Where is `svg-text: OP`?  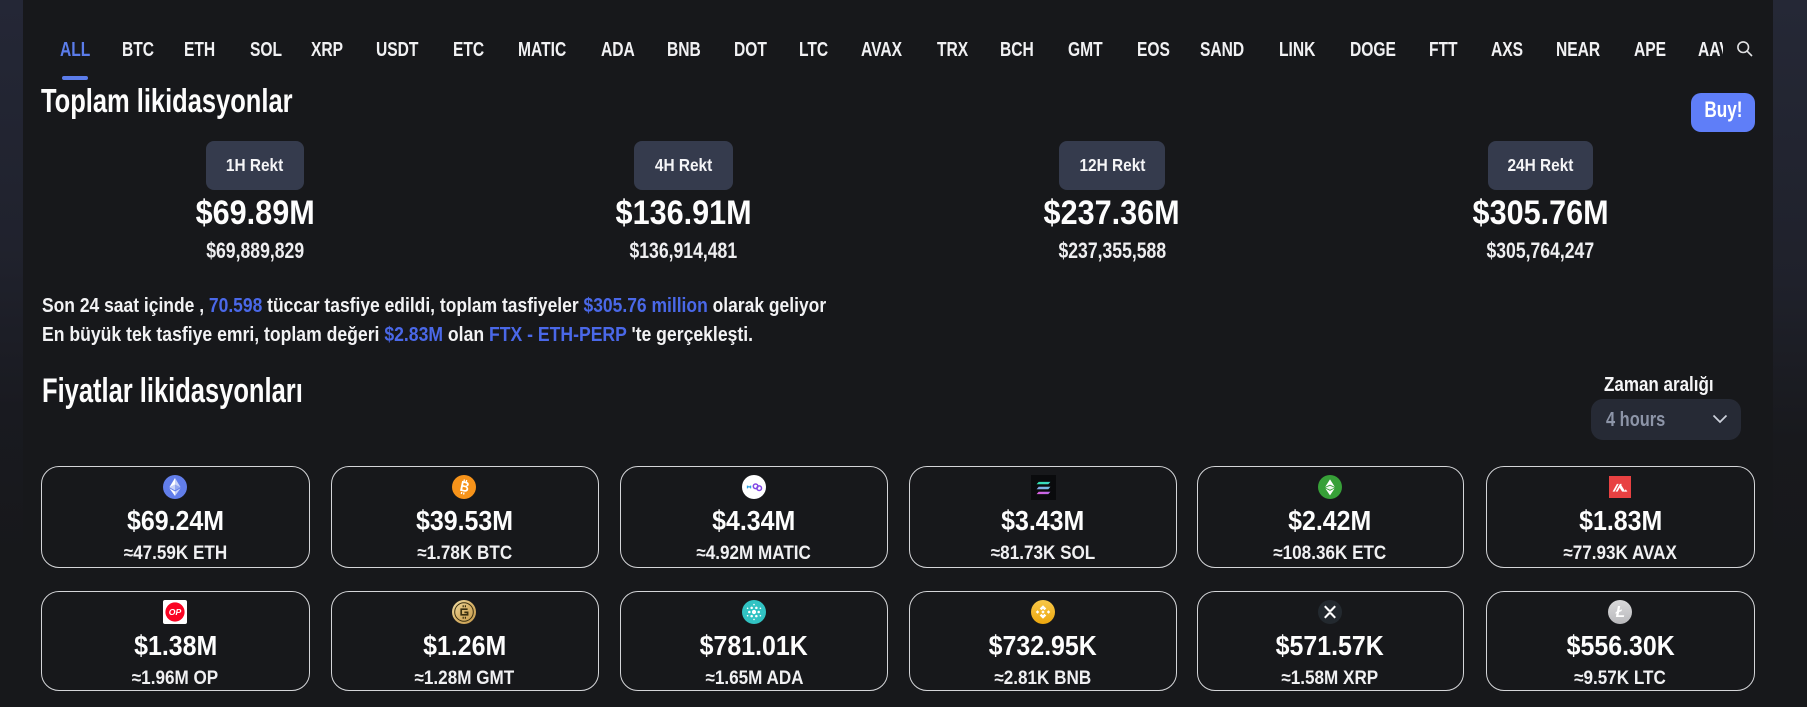 svg-text: OP is located at coordinates (175, 612).